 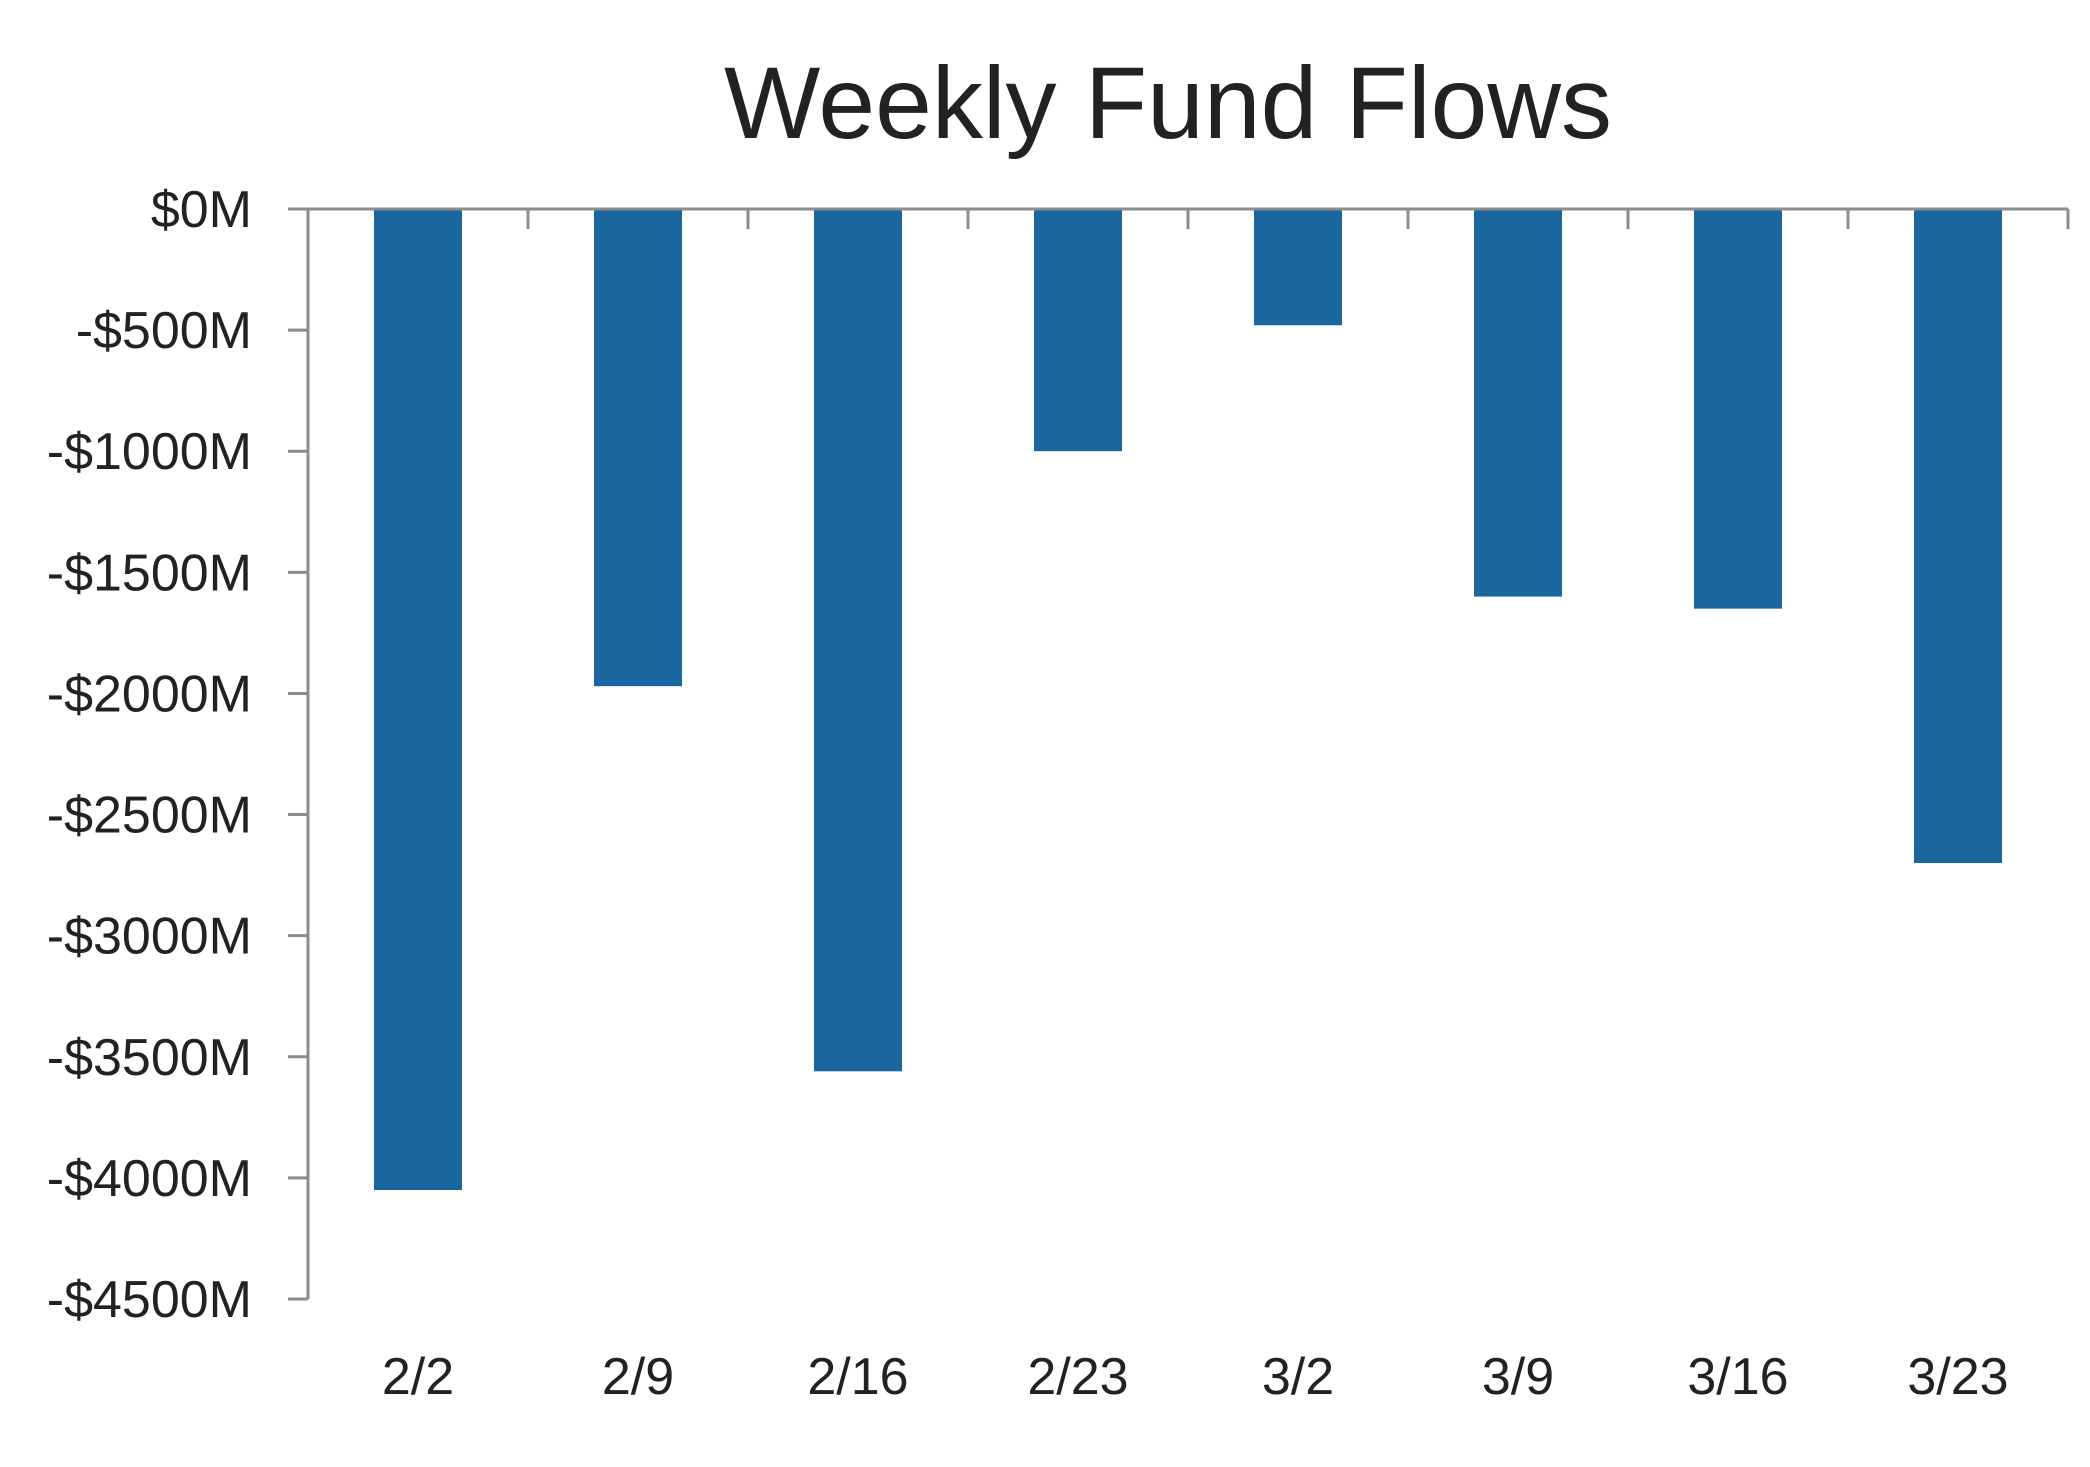 I want to click on chart-title: Weekly Fund Flows, so click(x=1168, y=103).